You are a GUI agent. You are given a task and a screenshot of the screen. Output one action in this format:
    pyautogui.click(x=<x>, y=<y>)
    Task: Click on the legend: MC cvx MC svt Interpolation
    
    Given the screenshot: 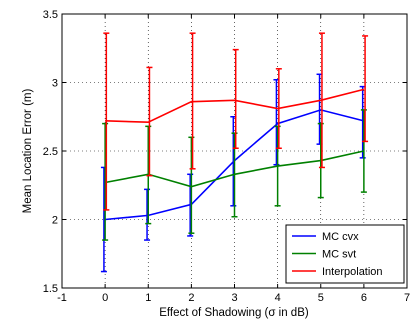 What is the action you would take?
    pyautogui.click(x=345, y=254)
    